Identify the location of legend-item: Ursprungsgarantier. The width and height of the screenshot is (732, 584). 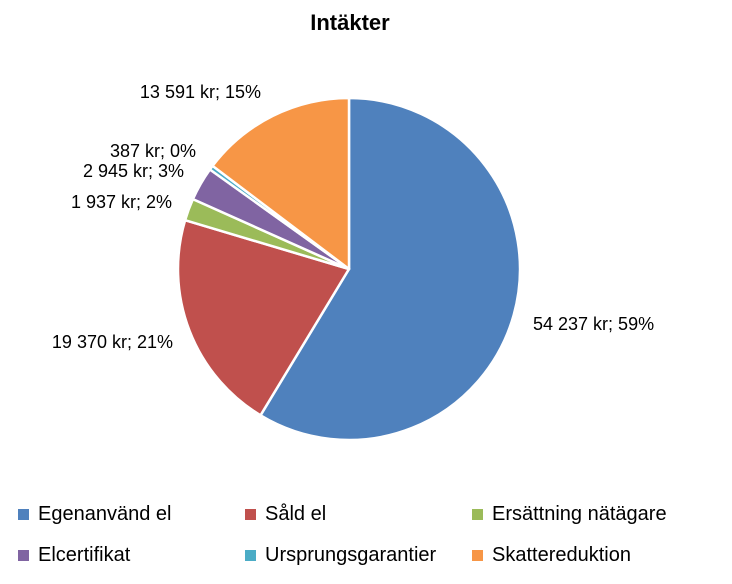
(340, 555).